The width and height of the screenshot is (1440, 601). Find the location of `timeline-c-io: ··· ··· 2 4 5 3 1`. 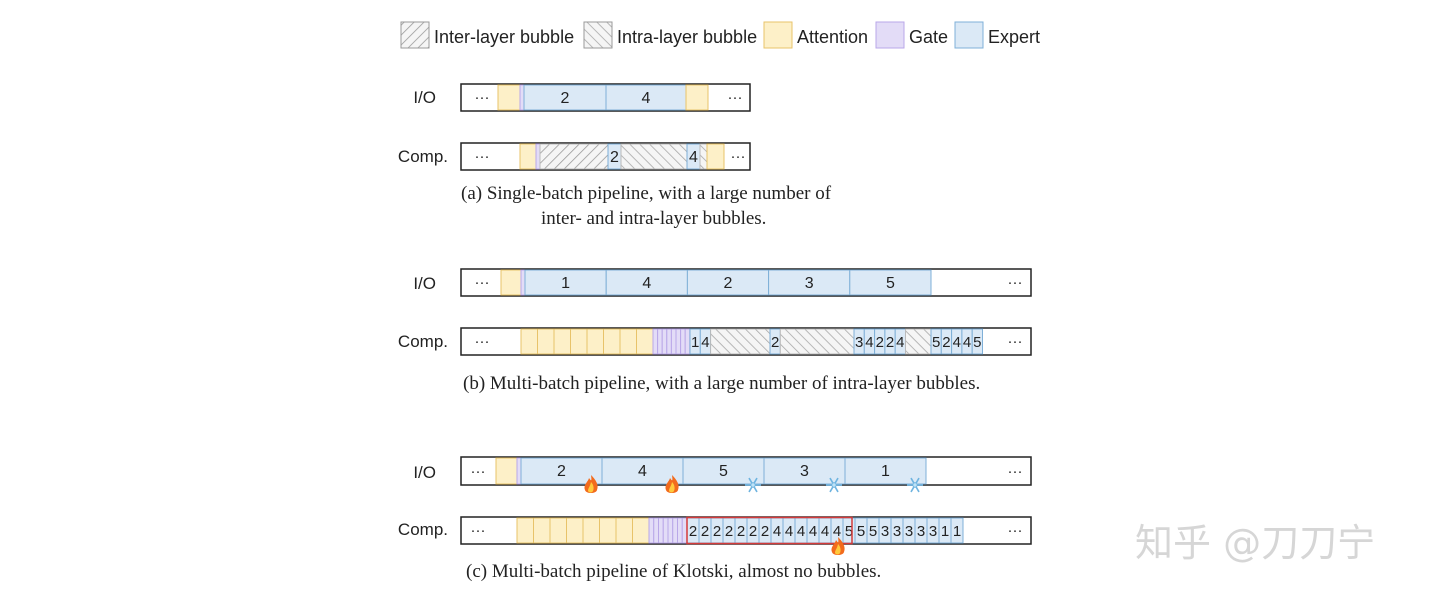

timeline-c-io: ··· ··· 2 4 5 3 1 is located at coordinates (746, 474).